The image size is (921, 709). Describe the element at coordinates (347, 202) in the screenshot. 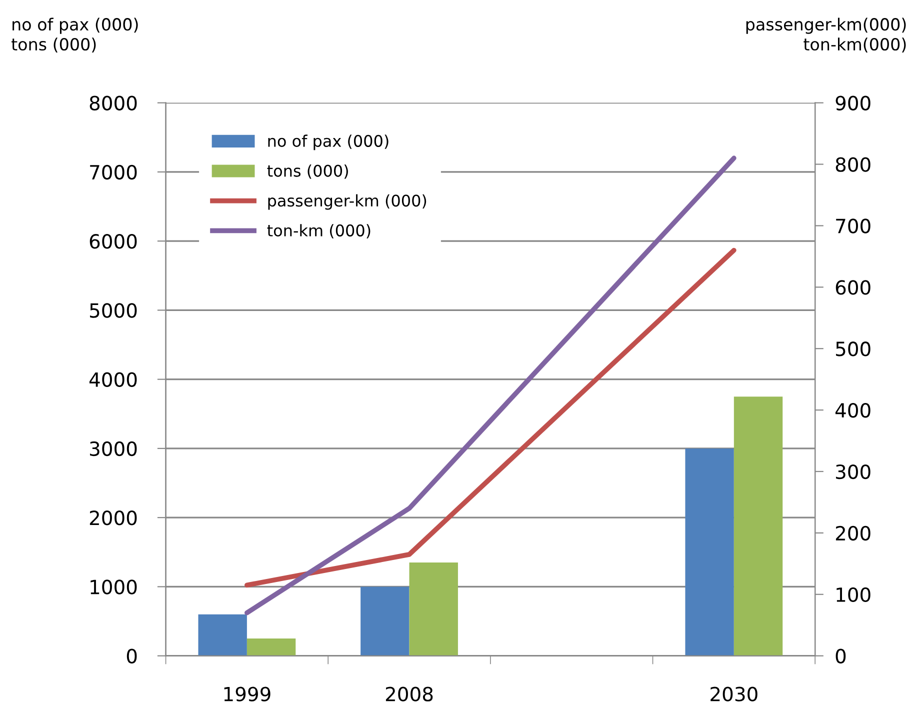

I see `legend-label: passenger-km (000)` at that location.